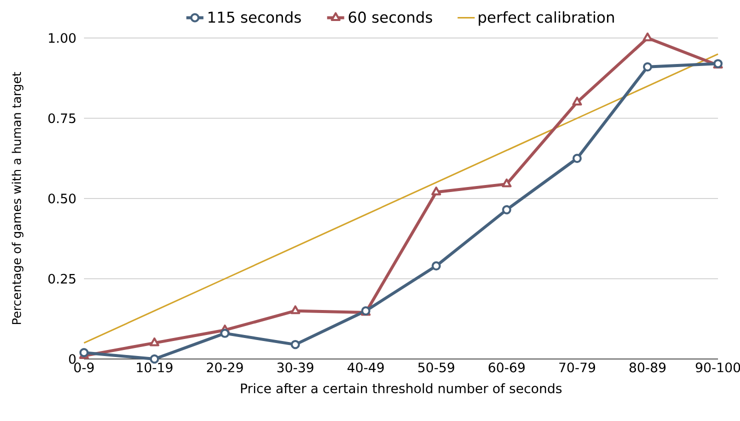 The width and height of the screenshot is (740, 421). I want to click on x-axis-title: Price after a certain threshold number of seconds, so click(401, 388).